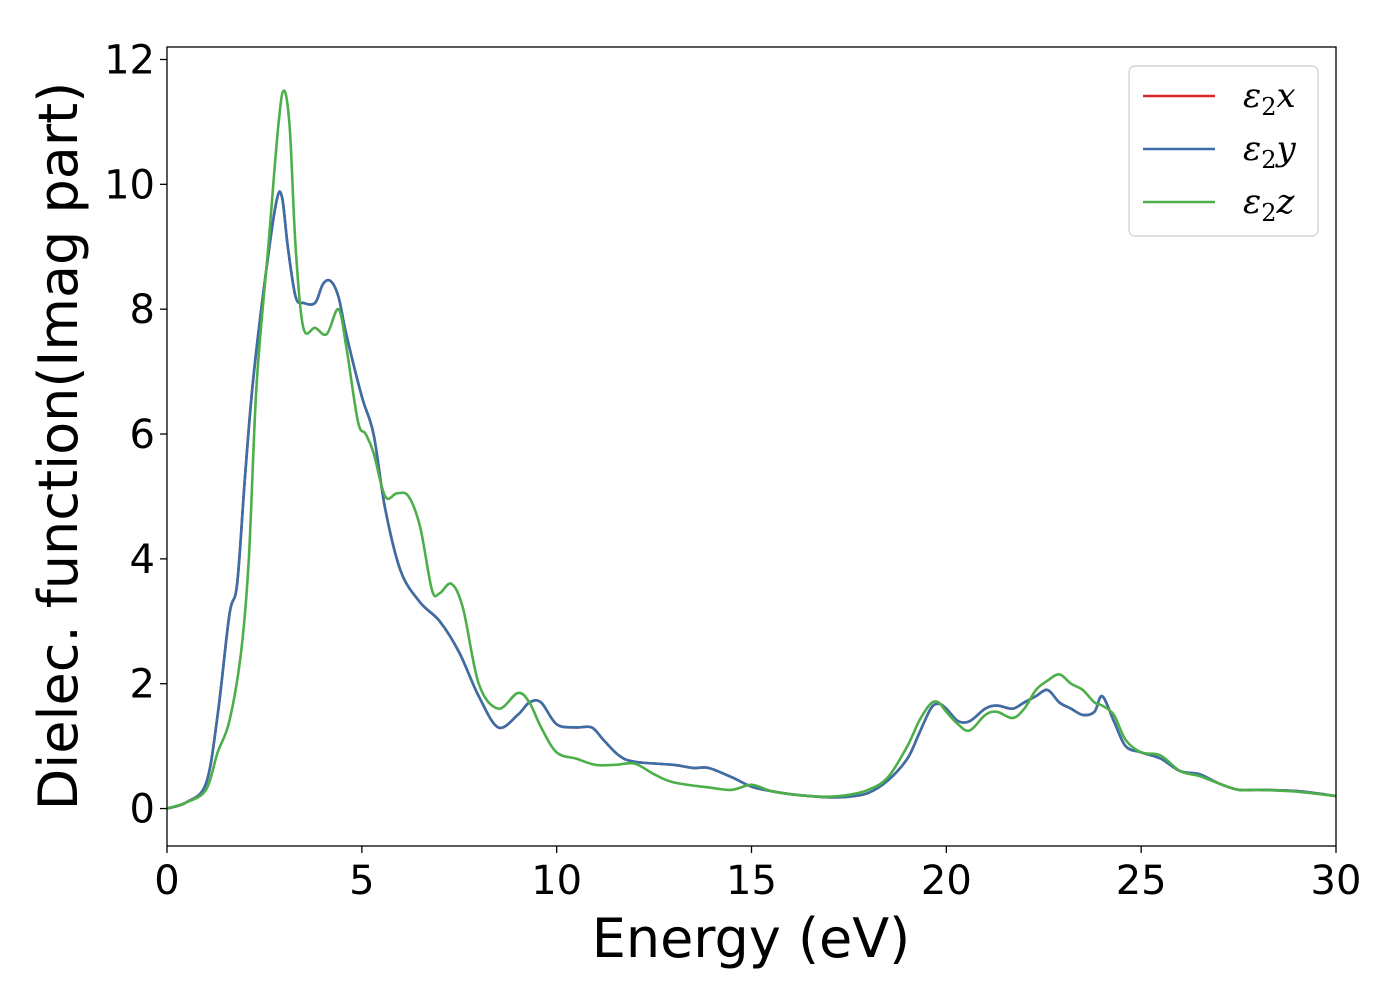 This screenshot has width=1400, height=1000. What do you see at coordinates (58, 446) in the screenshot?
I see `y-axis-title: Dielec. function(Imag part)` at bounding box center [58, 446].